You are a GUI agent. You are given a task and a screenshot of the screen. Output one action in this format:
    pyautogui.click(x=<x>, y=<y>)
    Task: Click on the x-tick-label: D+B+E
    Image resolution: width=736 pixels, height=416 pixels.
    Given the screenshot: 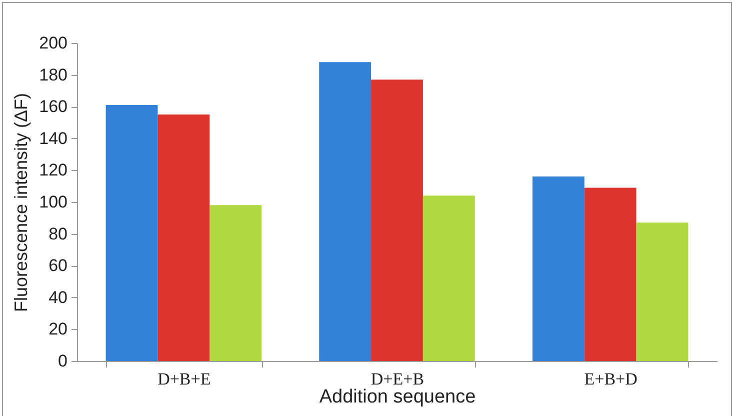 What is the action you would take?
    pyautogui.click(x=184, y=379)
    